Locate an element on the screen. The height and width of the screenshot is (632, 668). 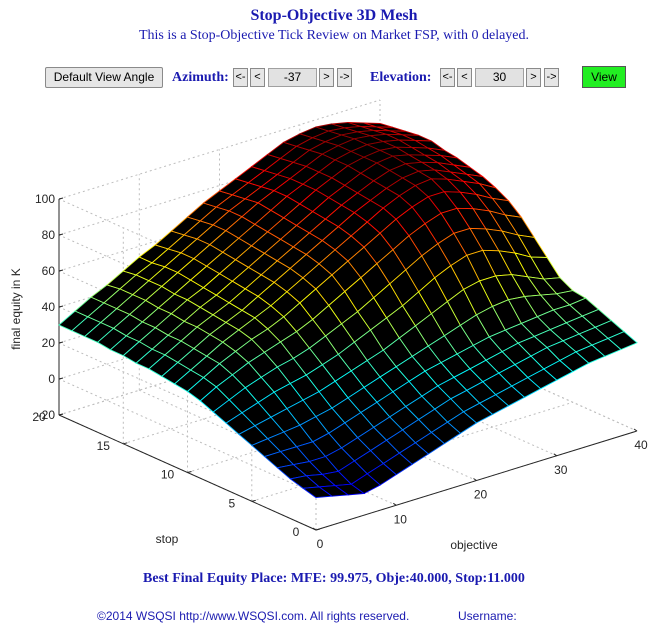
z-axis-title: final equity in K is located at coordinates (16, 308).